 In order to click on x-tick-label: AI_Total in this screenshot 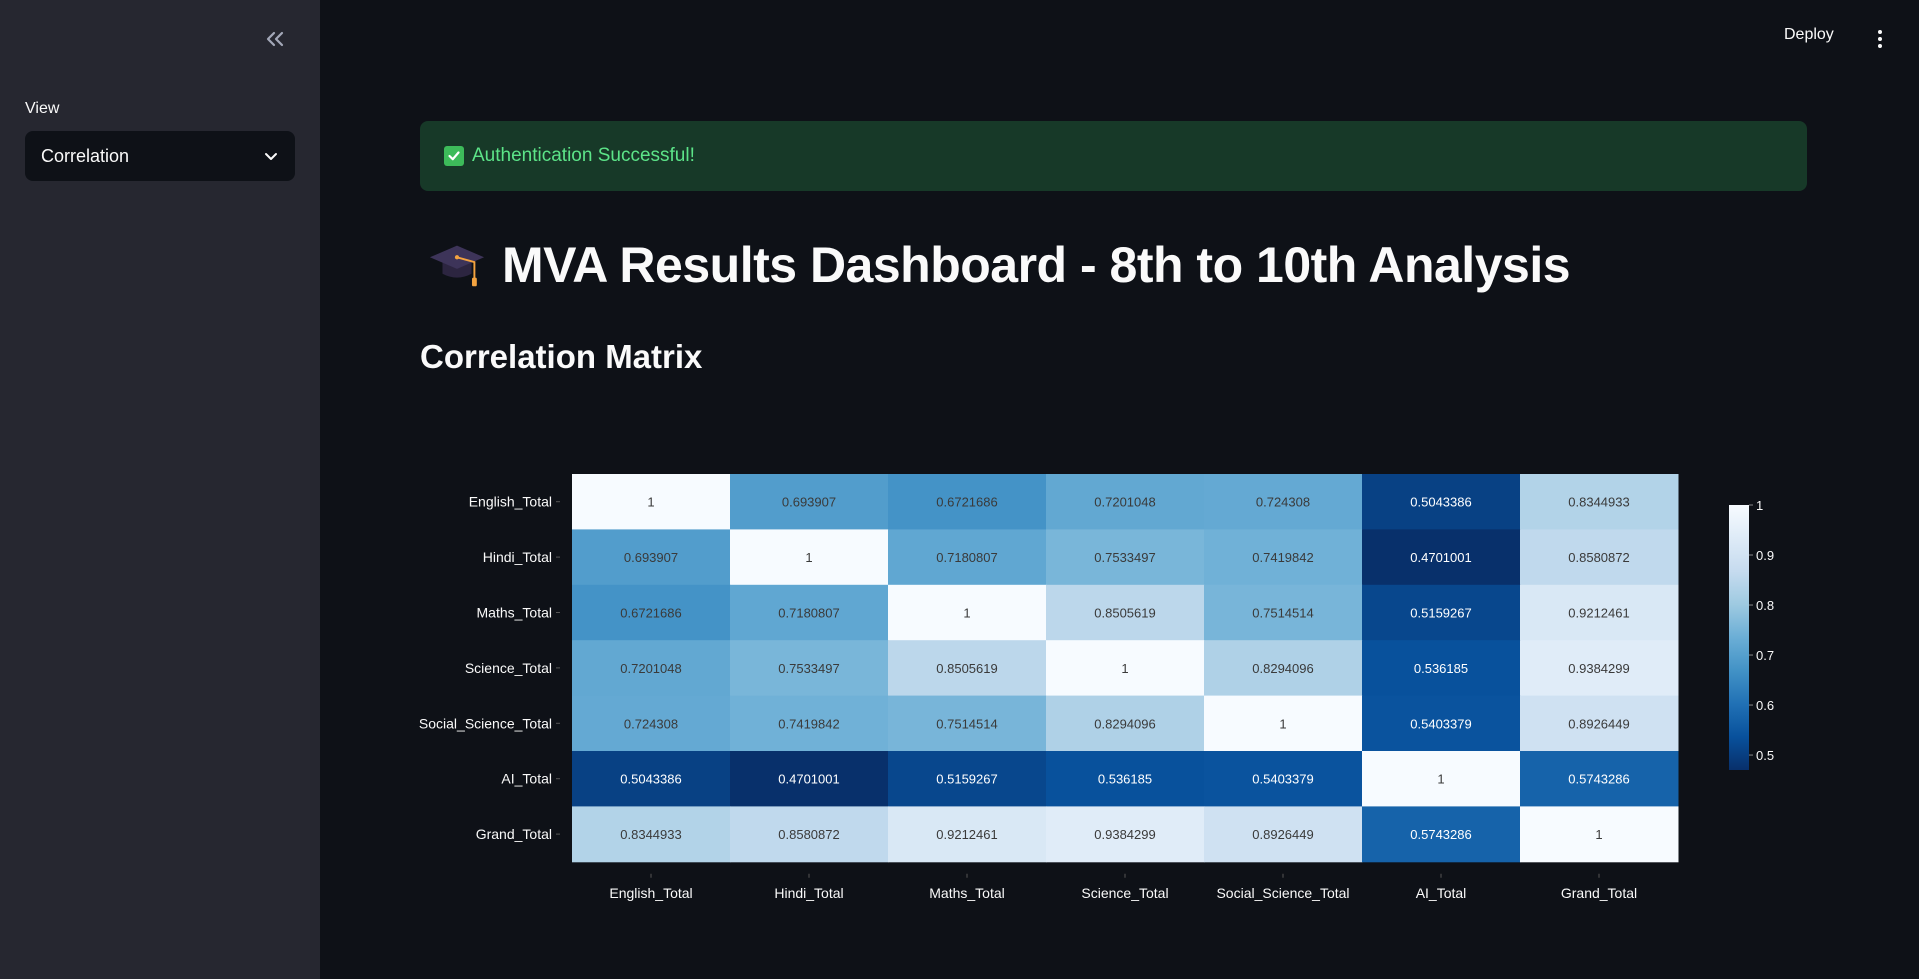, I will do `click(1441, 893)`.